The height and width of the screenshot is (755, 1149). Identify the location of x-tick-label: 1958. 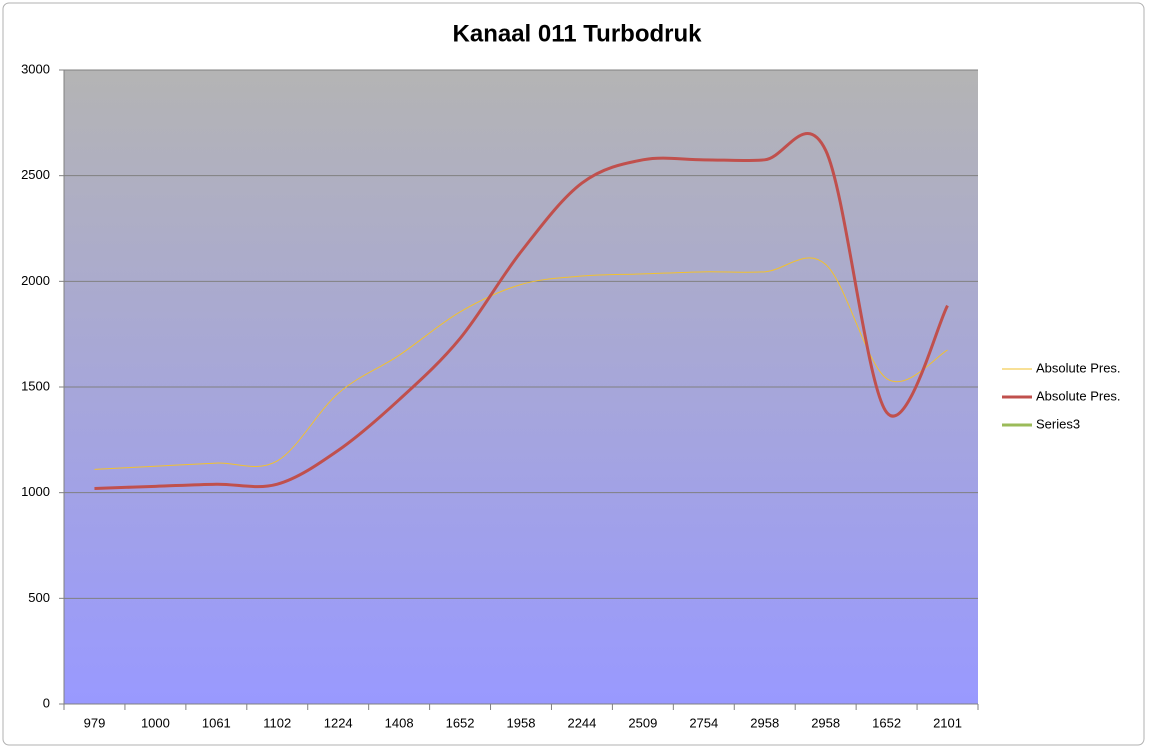
(521, 722).